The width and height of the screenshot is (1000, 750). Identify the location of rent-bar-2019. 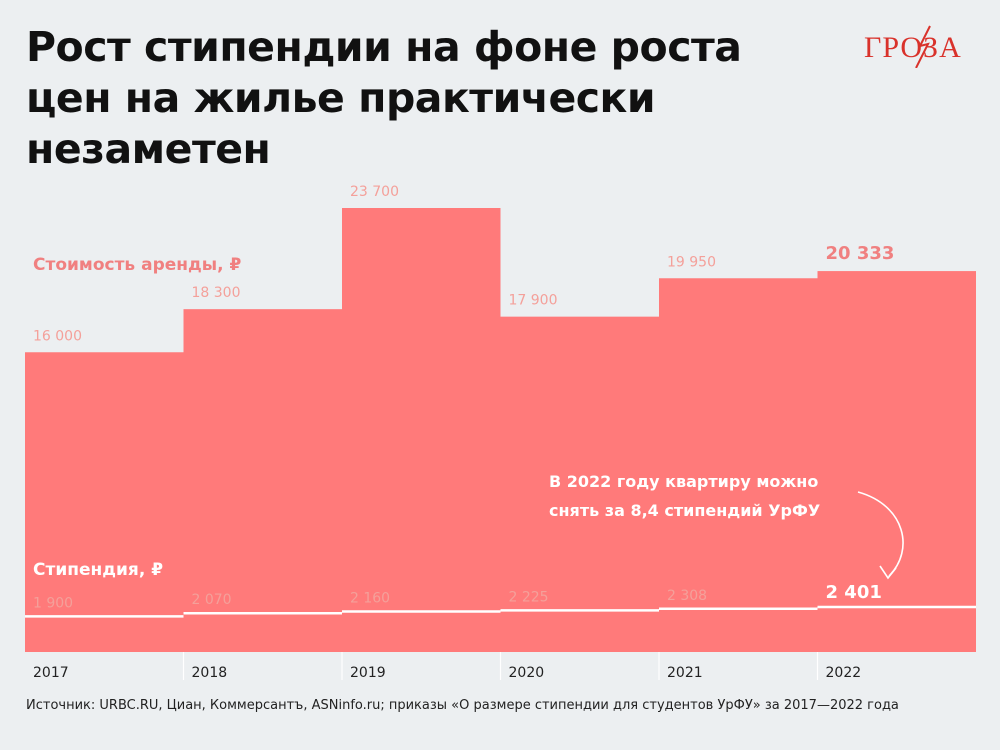
(421, 430).